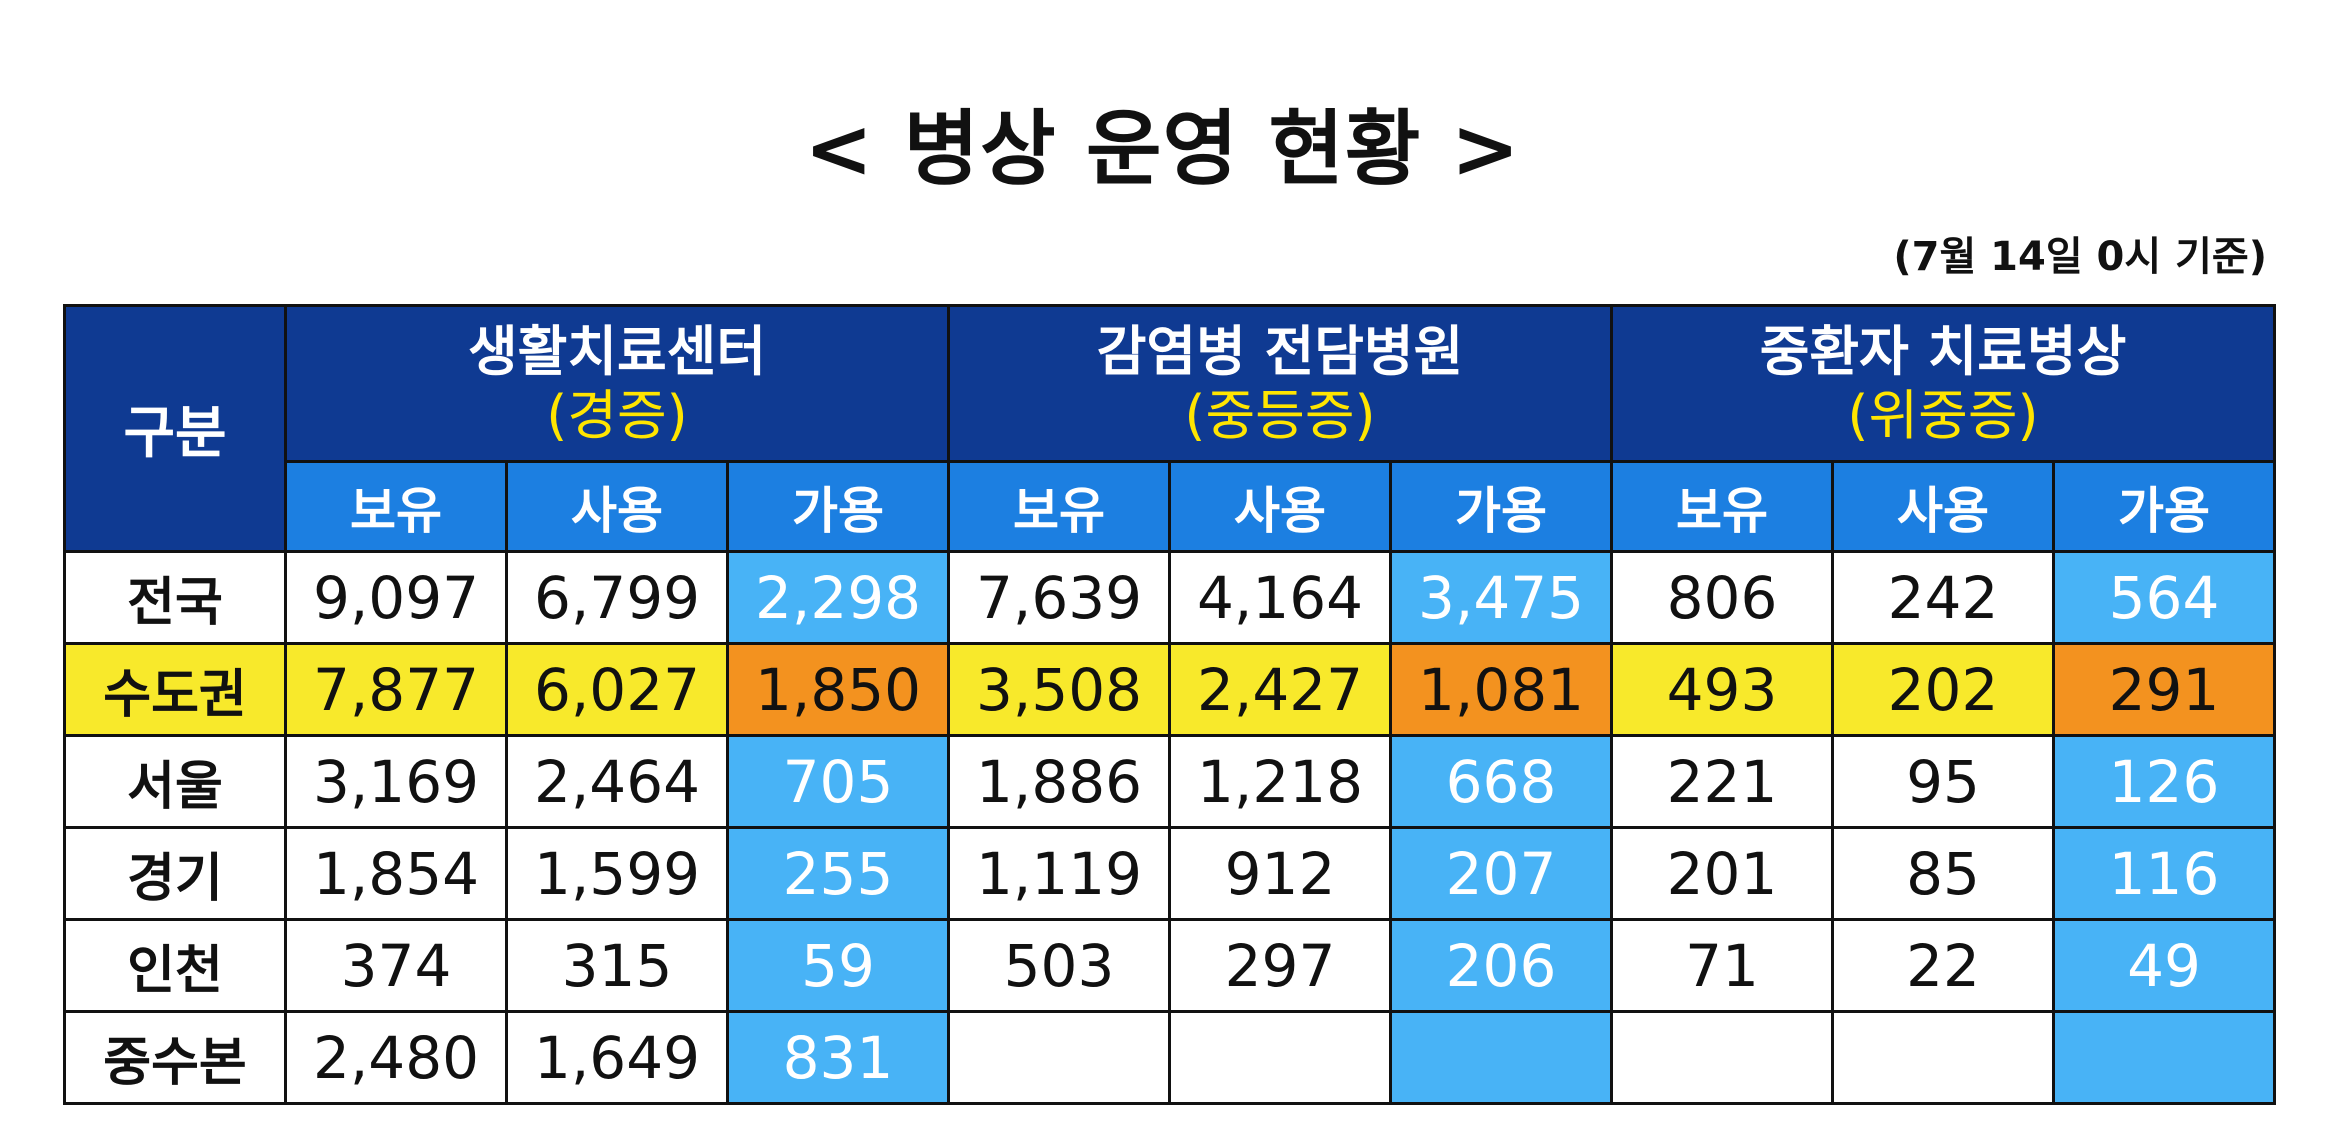 This screenshot has height=1134, width=2325. What do you see at coordinates (617, 415) in the screenshot?
I see `group-severity: (경증)` at bounding box center [617, 415].